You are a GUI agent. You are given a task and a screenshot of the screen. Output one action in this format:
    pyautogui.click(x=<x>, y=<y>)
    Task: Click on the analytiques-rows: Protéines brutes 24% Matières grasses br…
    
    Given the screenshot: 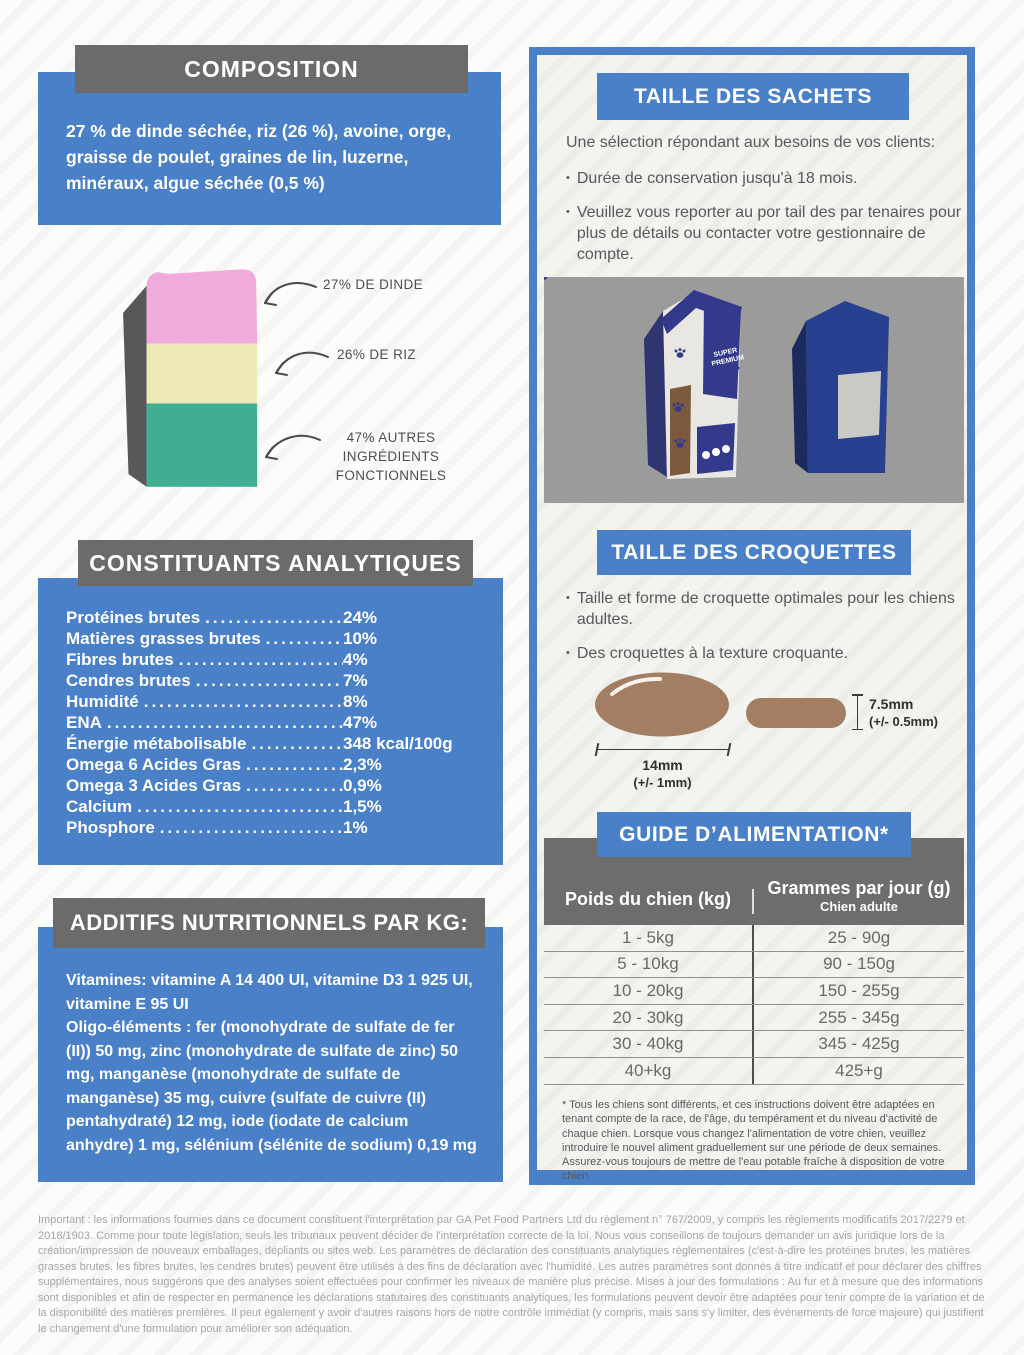 What is the action you would take?
    pyautogui.click(x=270, y=708)
    